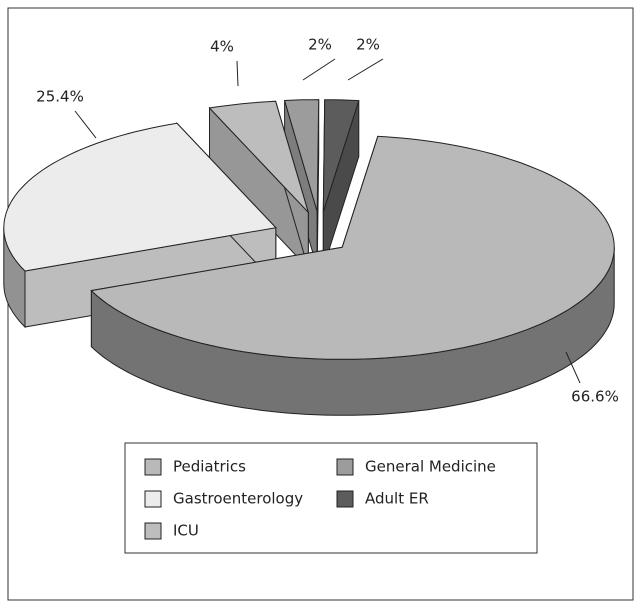  I want to click on legend-label: General Medicine, so click(430, 467).